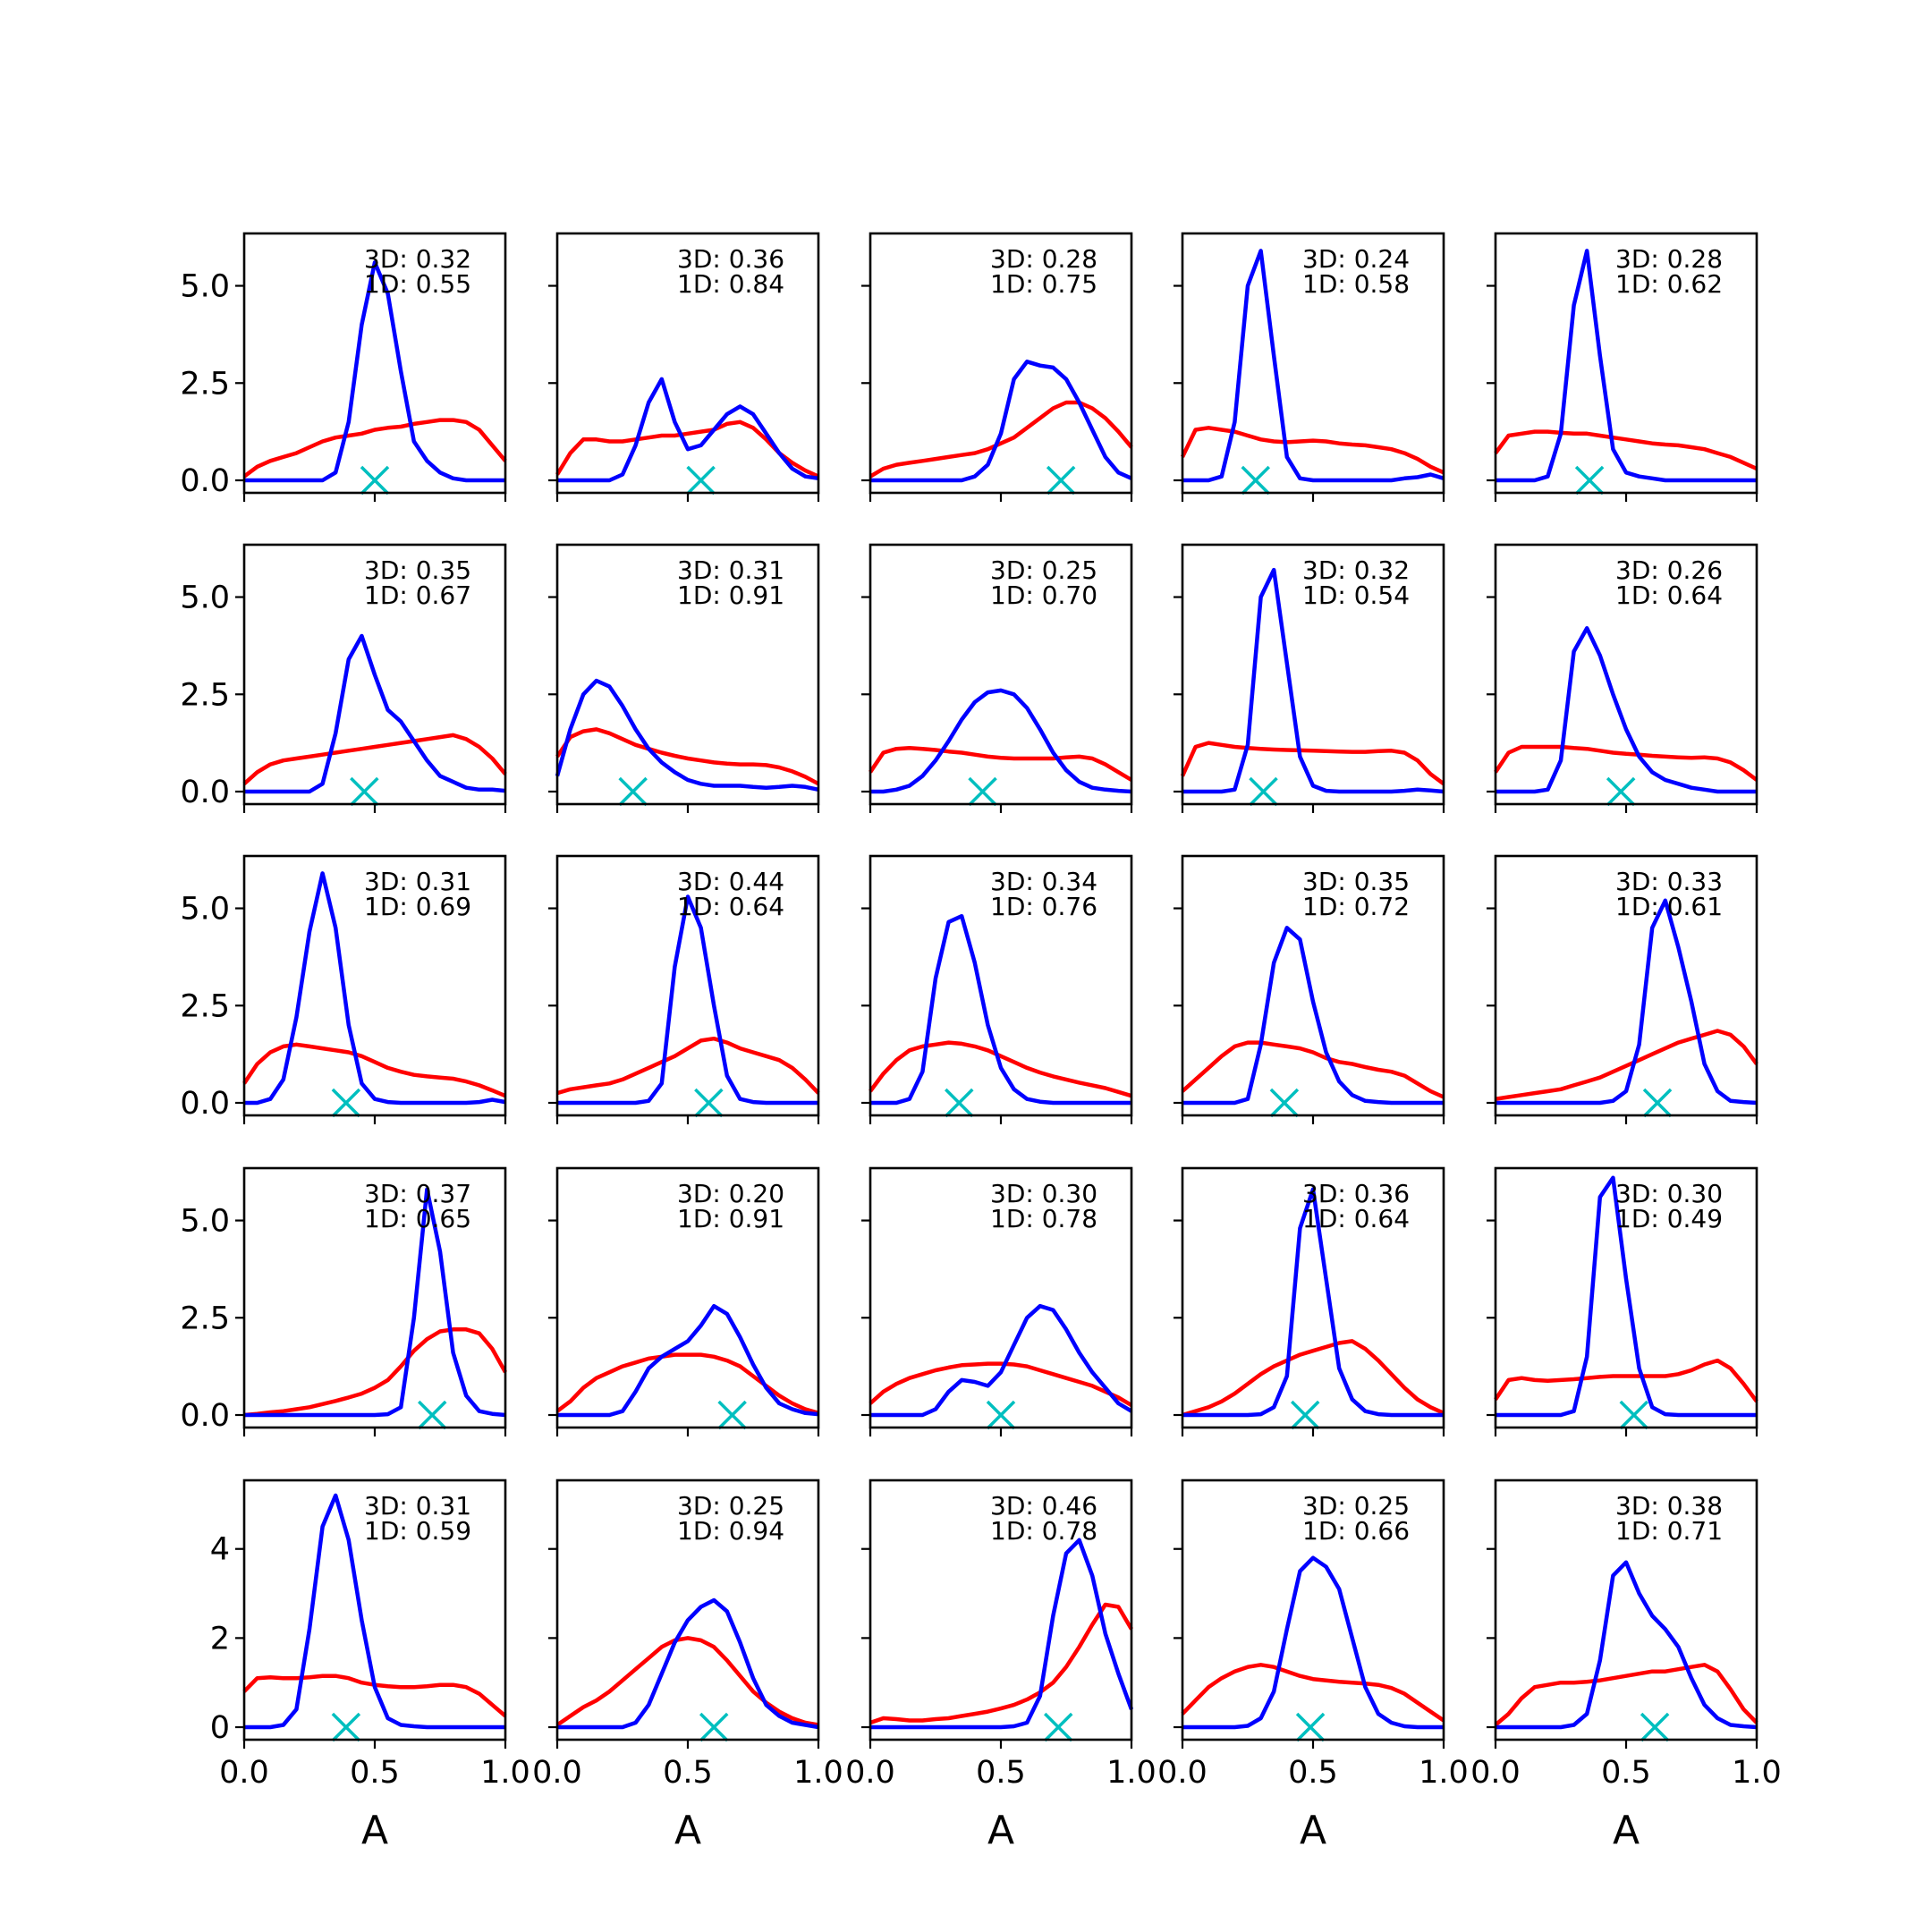 The width and height of the screenshot is (1932, 1932). What do you see at coordinates (1669, 284) in the screenshot?
I see `annotation-1d: 1D: 0.62` at bounding box center [1669, 284].